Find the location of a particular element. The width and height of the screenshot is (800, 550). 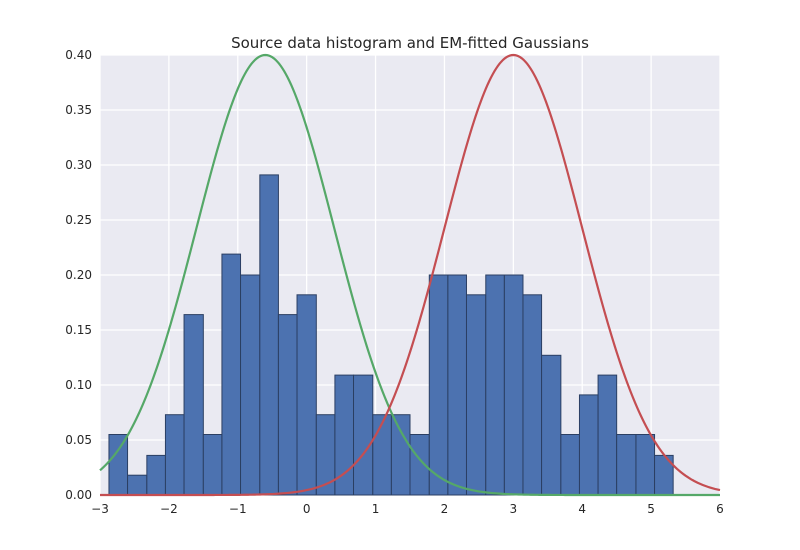

y-tick-label-4: 0.20 is located at coordinates (78, 275).